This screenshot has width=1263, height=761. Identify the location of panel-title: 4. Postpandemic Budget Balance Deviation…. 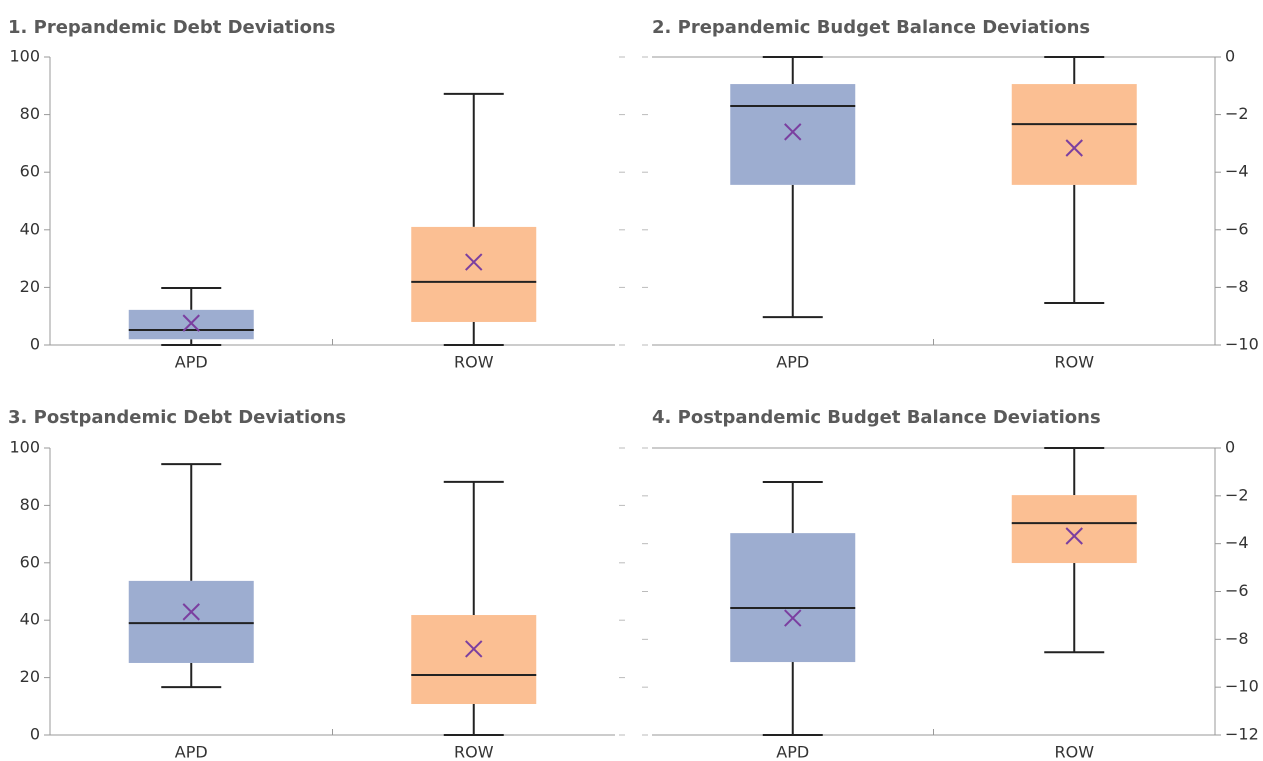
(876, 417).